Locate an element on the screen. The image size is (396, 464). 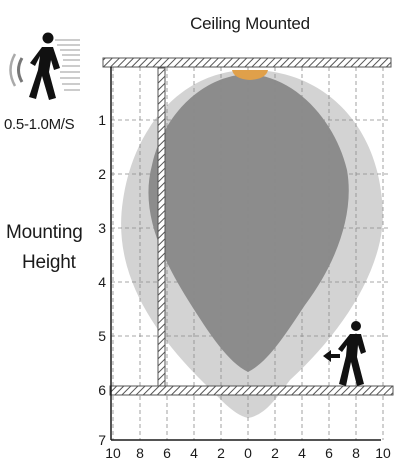
floor-band is located at coordinates (251, 390).